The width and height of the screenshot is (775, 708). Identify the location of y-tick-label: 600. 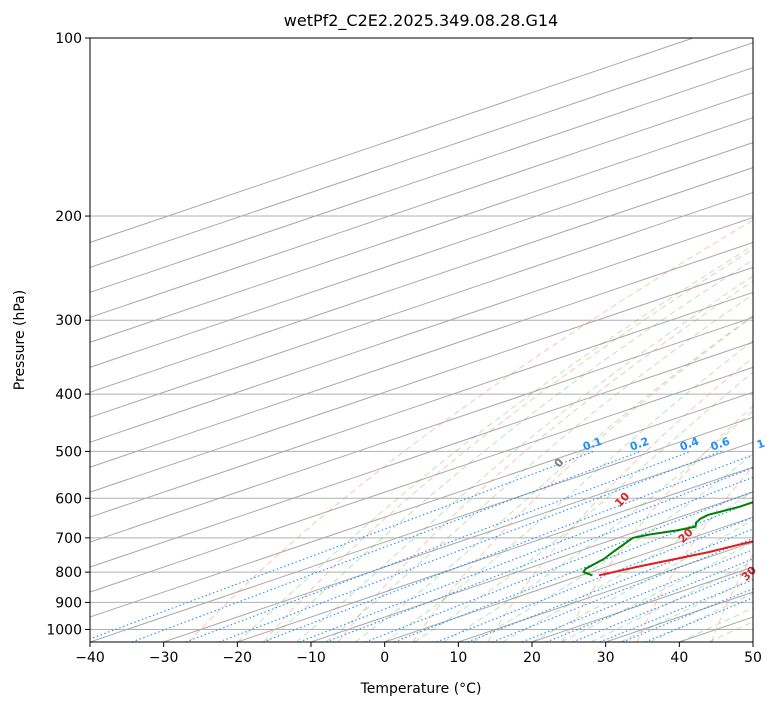
(68, 499).